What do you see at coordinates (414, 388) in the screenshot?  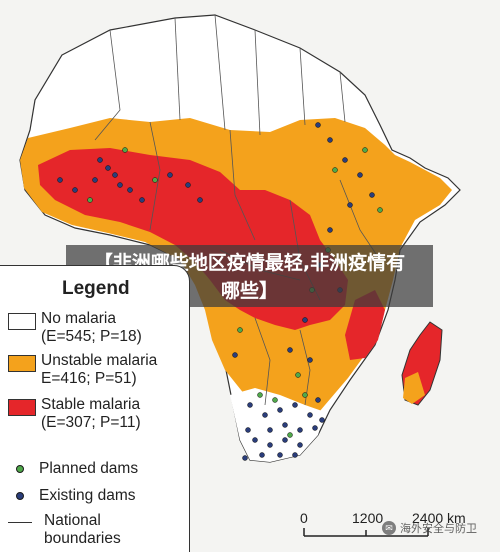 I see `madagascar-unstable` at bounding box center [414, 388].